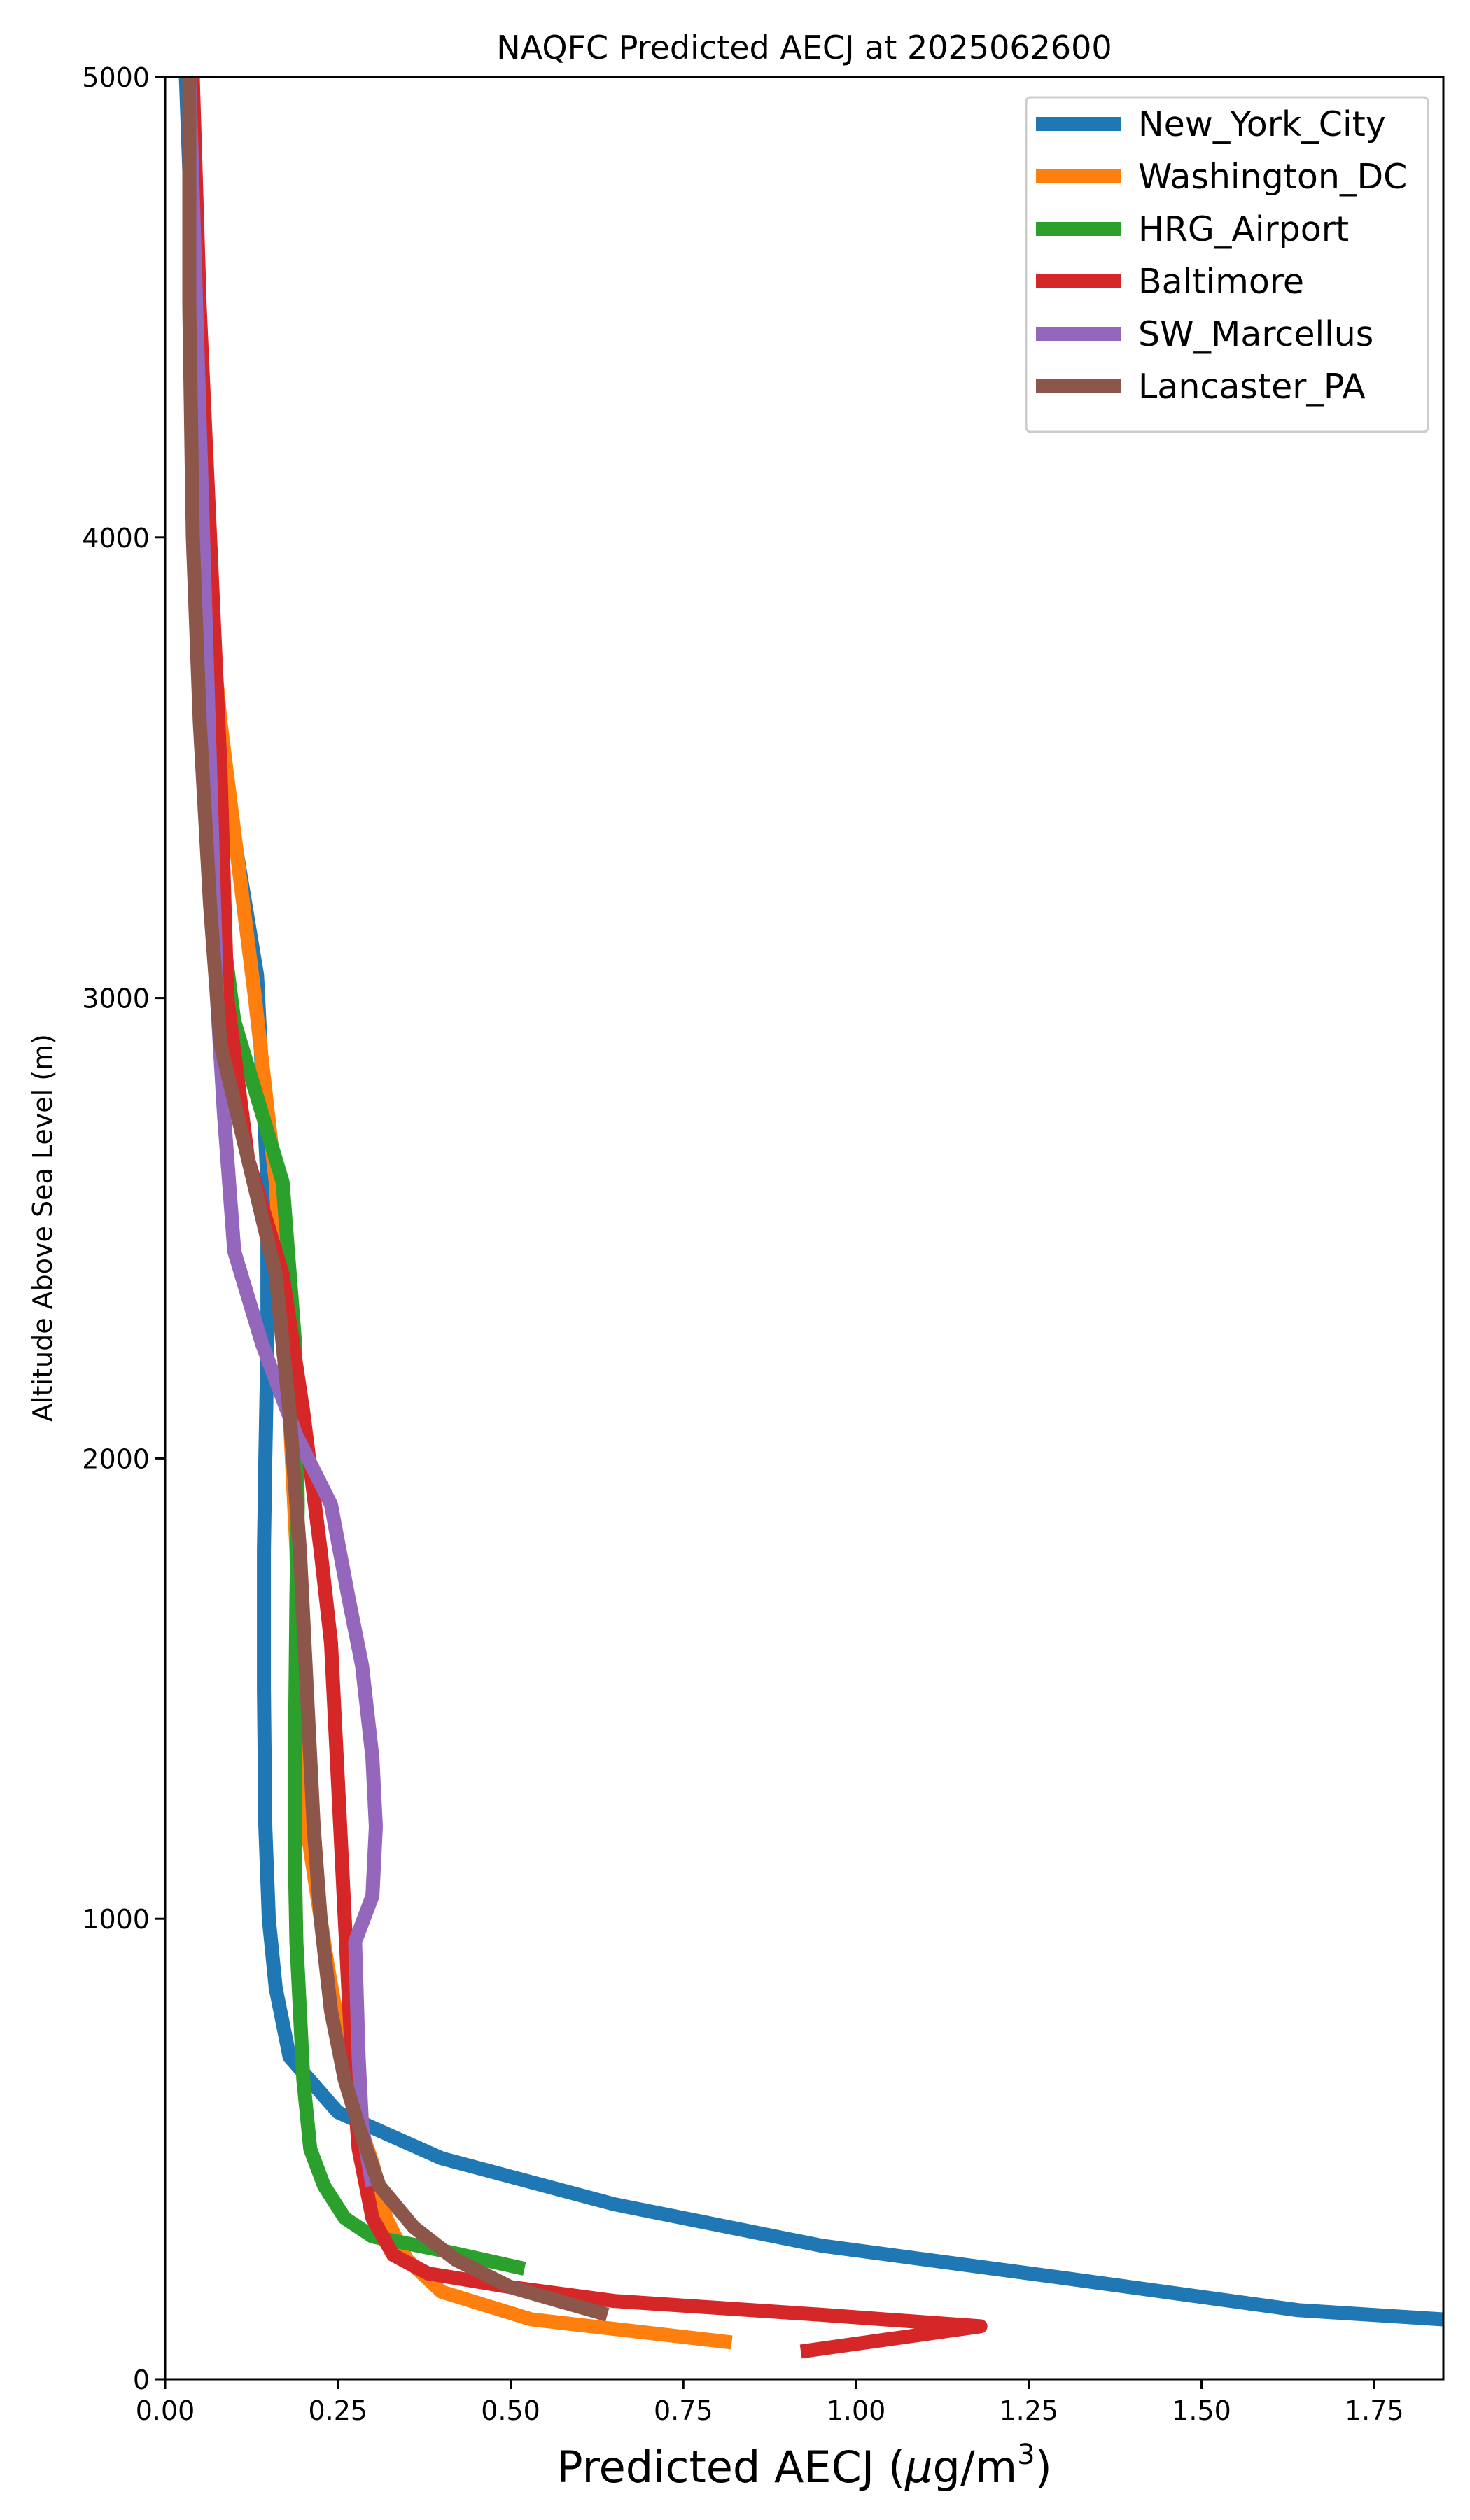 The width and height of the screenshot is (1470, 2520). What do you see at coordinates (141, 2380) in the screenshot?
I see `y-tick-label: 0` at bounding box center [141, 2380].